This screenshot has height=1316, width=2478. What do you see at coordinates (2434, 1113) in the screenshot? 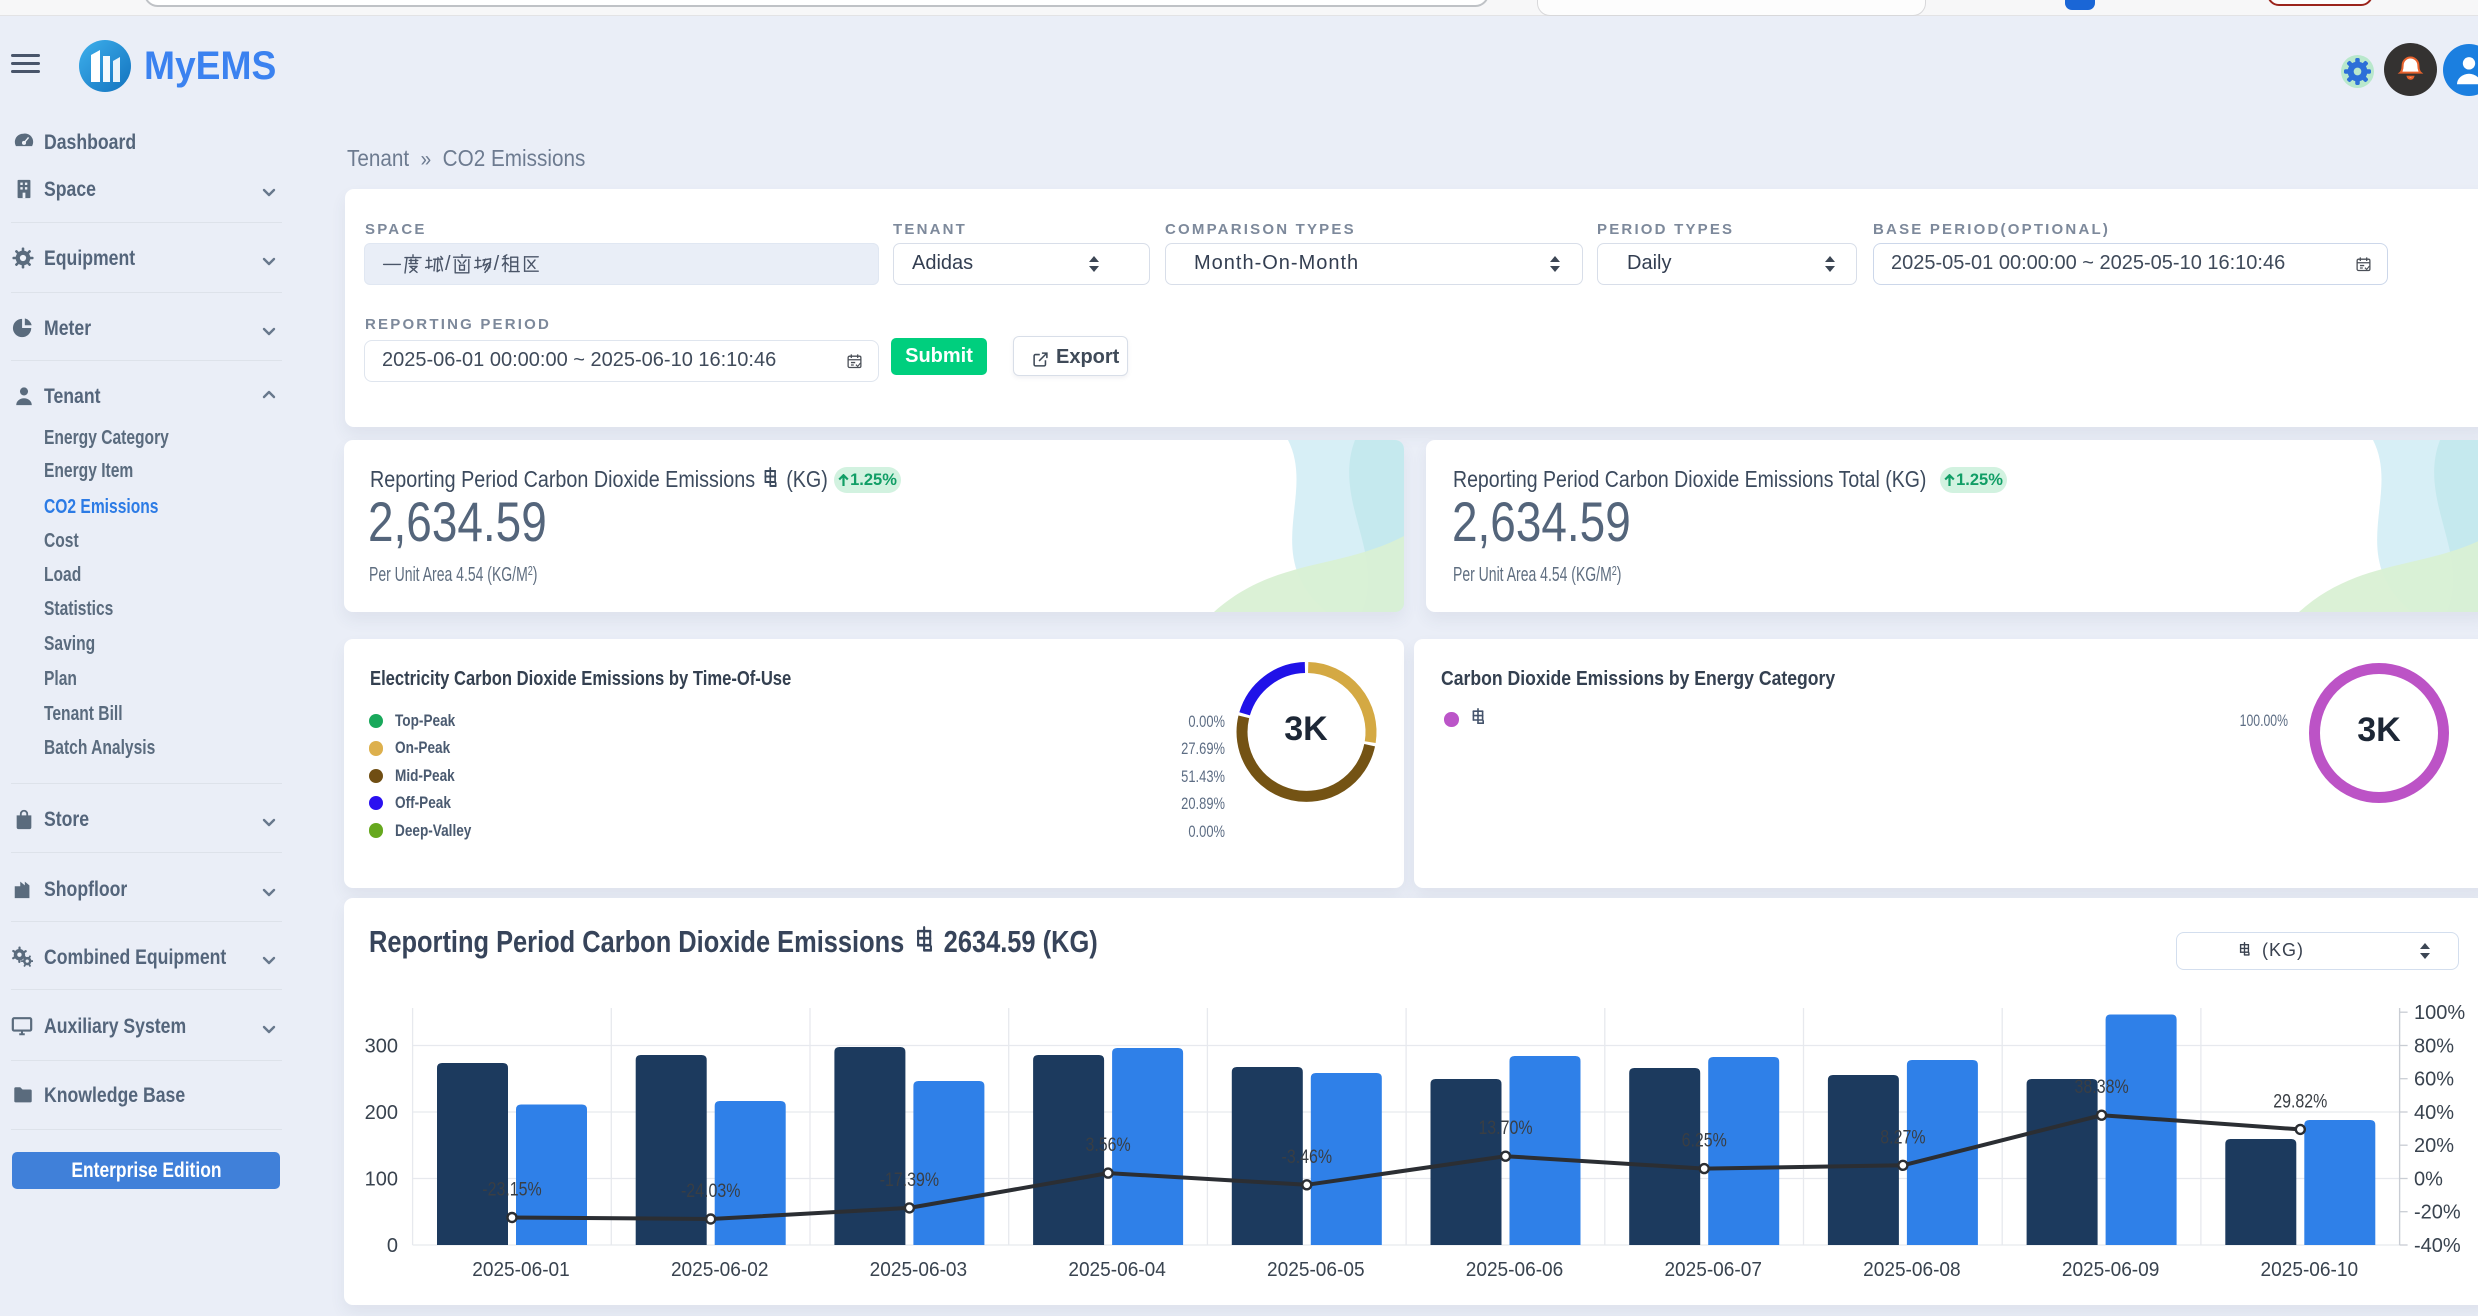
I see `svg-text: 40%` at bounding box center [2434, 1113].